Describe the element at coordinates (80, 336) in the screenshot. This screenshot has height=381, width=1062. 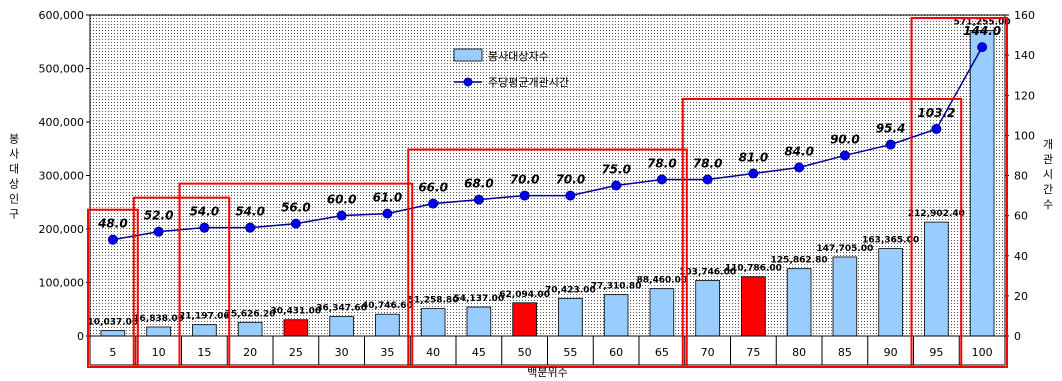
I see `y-tick-label: 0` at that location.